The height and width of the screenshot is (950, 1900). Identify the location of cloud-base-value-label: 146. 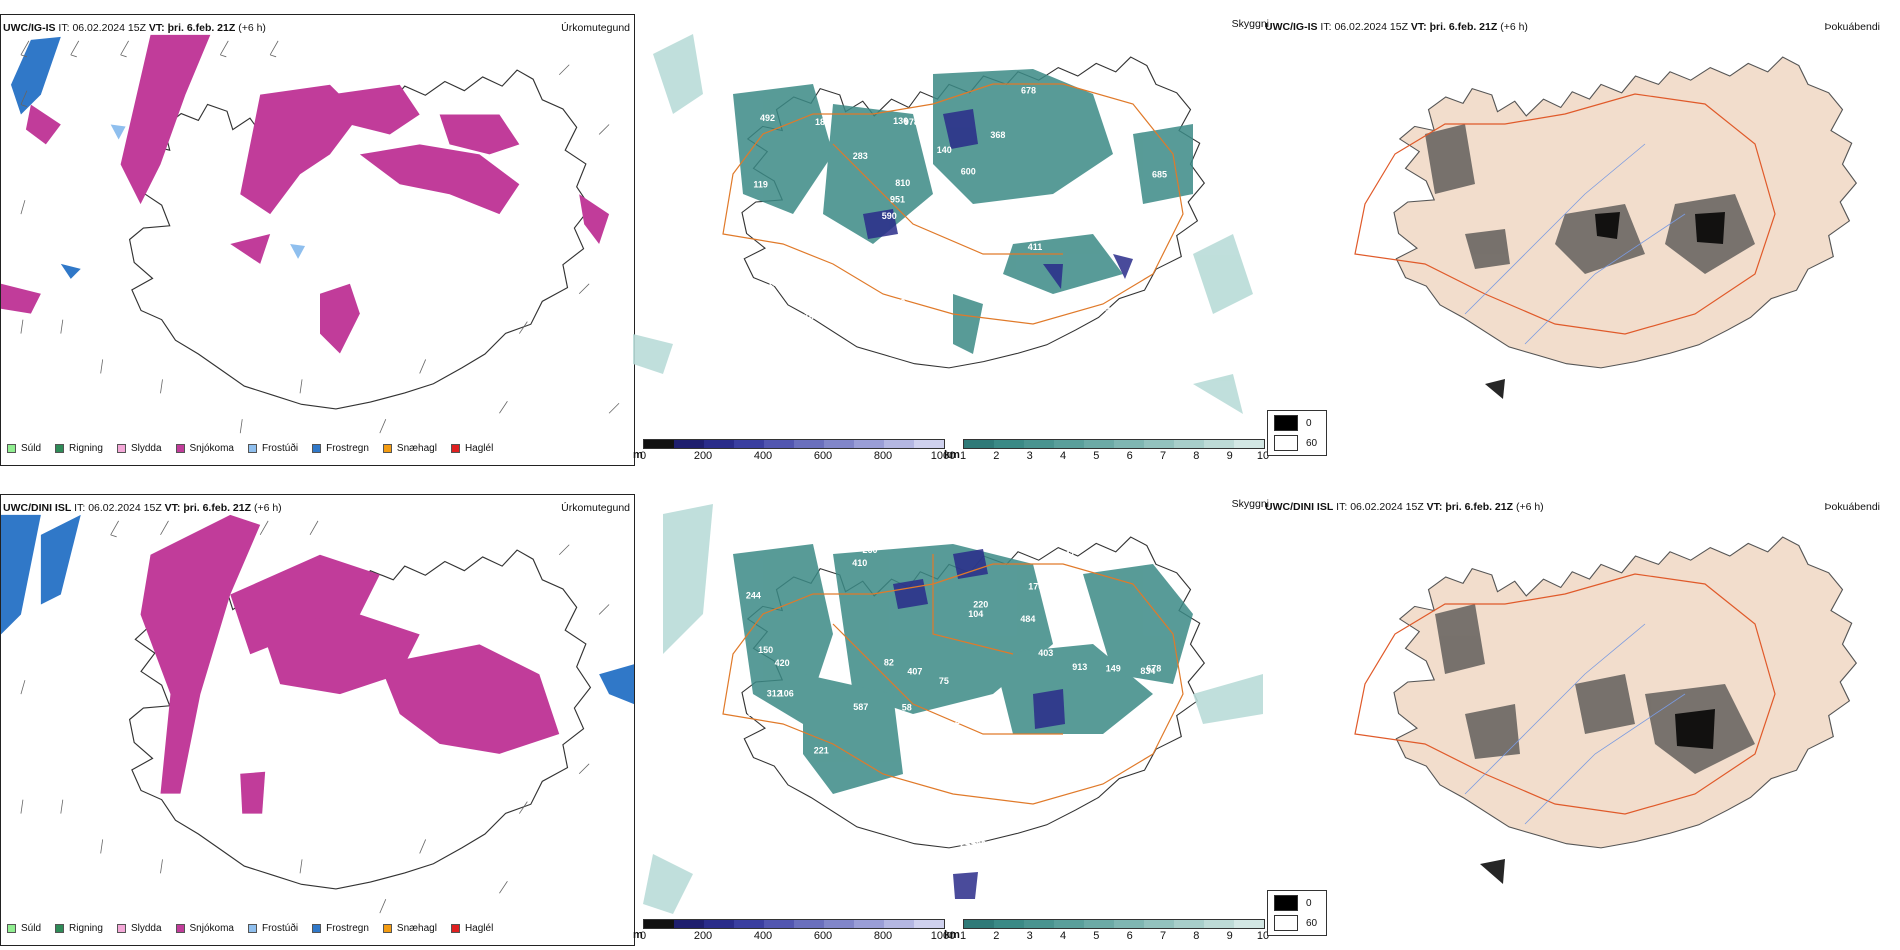
(737, 765).